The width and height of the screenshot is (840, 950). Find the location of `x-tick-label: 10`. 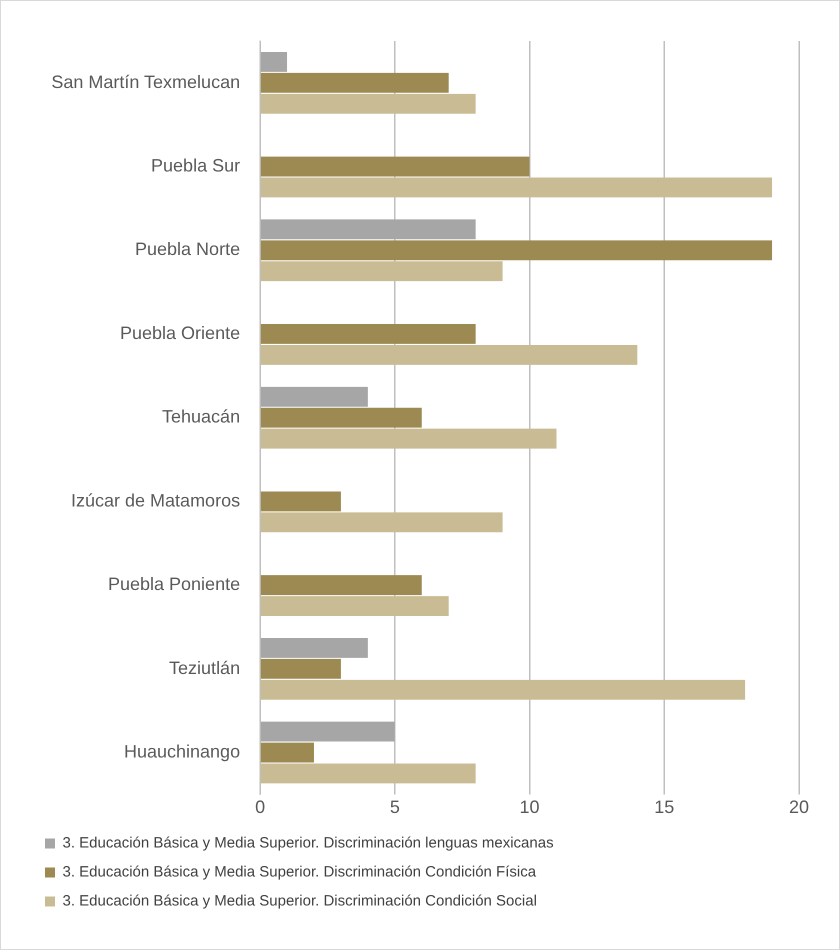

x-tick-label: 10 is located at coordinates (530, 807).